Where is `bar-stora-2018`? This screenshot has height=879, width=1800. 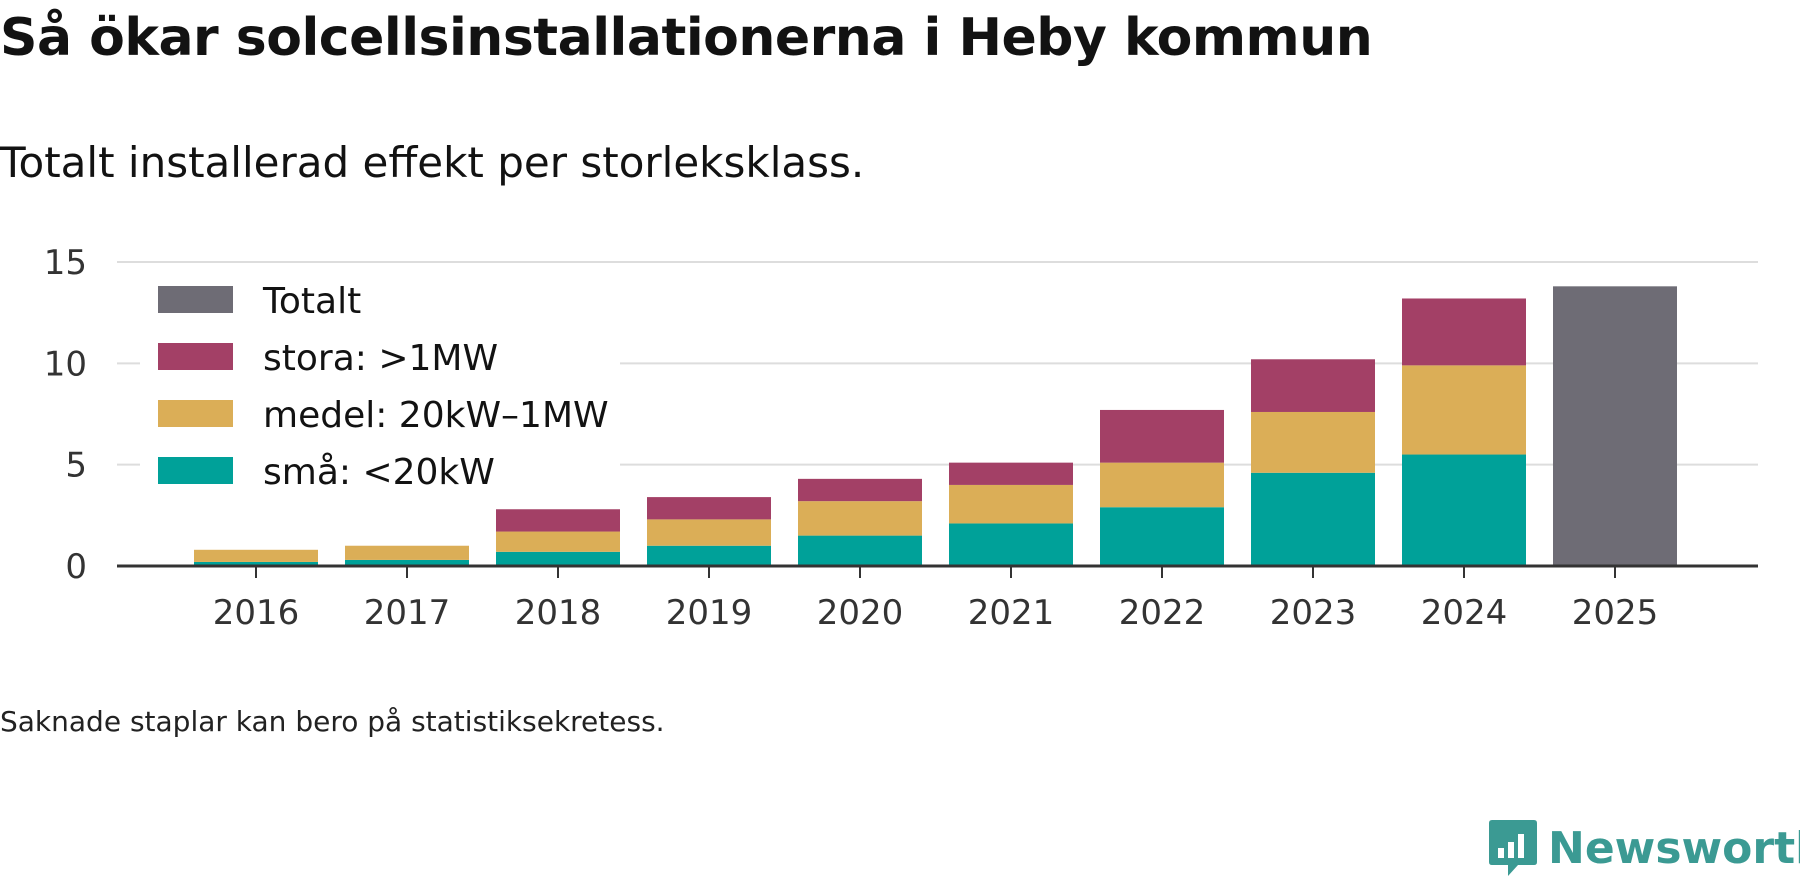
bar-stora-2018 is located at coordinates (558, 520).